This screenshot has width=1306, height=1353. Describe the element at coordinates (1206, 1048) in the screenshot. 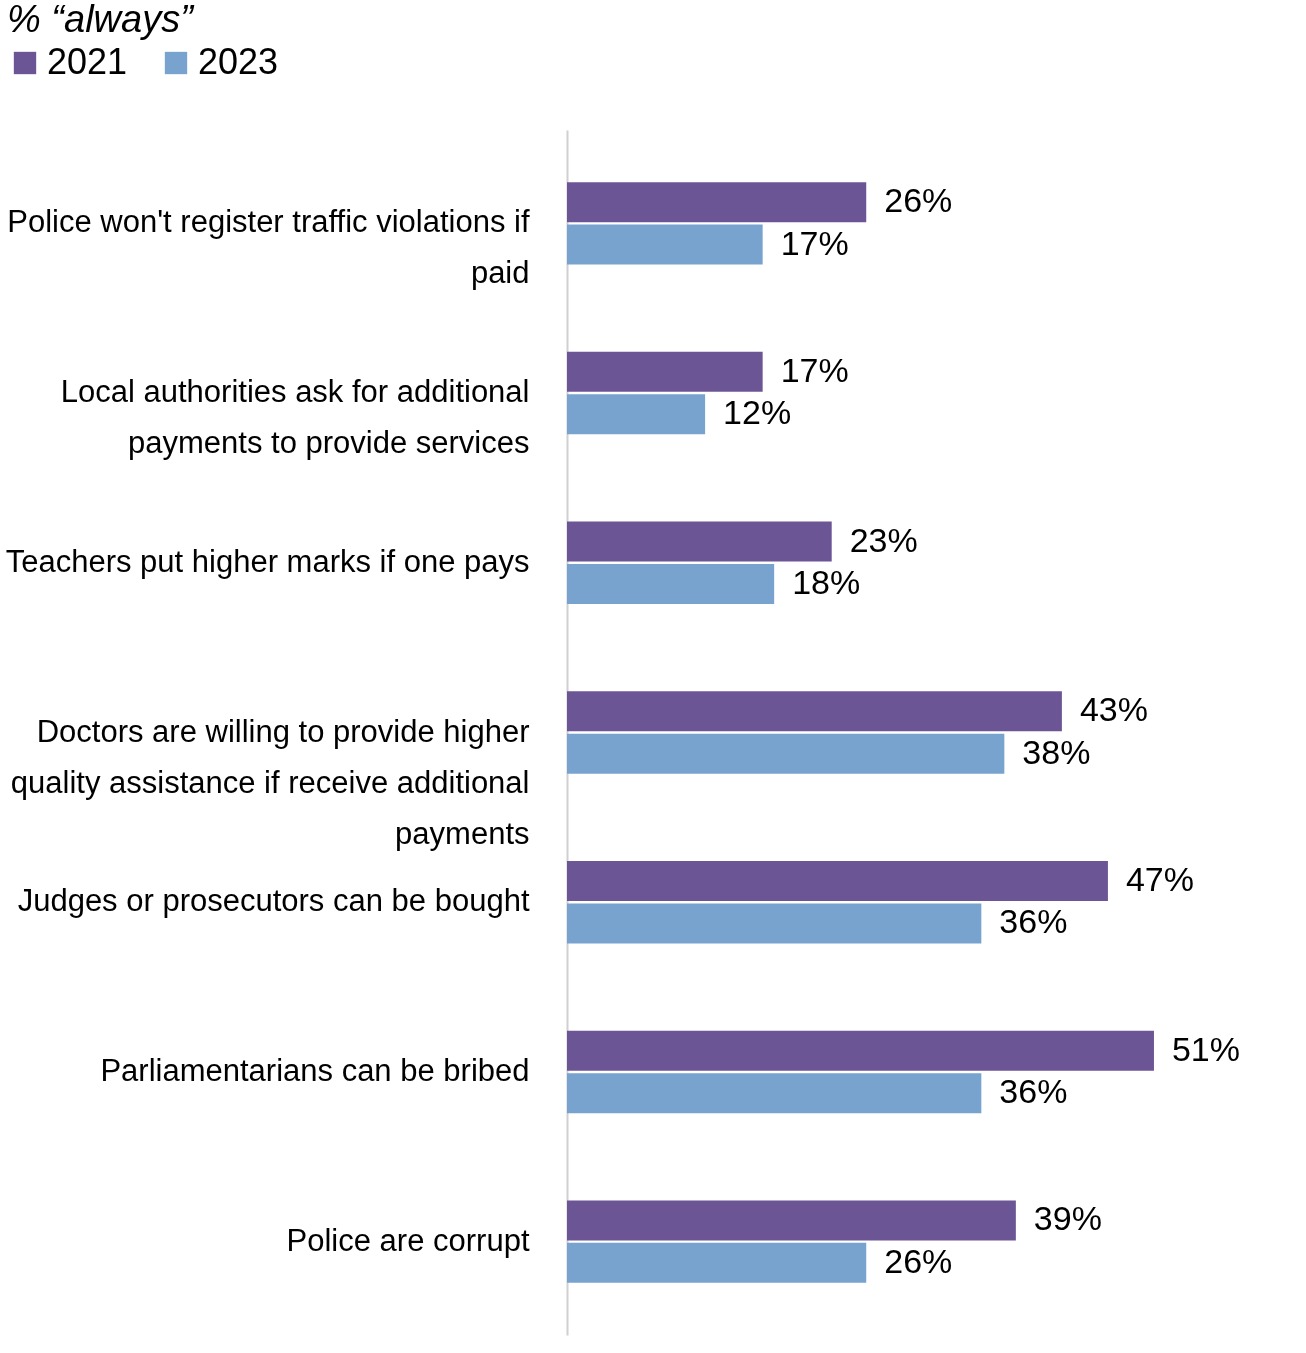

I see `data-label: 51%` at that location.